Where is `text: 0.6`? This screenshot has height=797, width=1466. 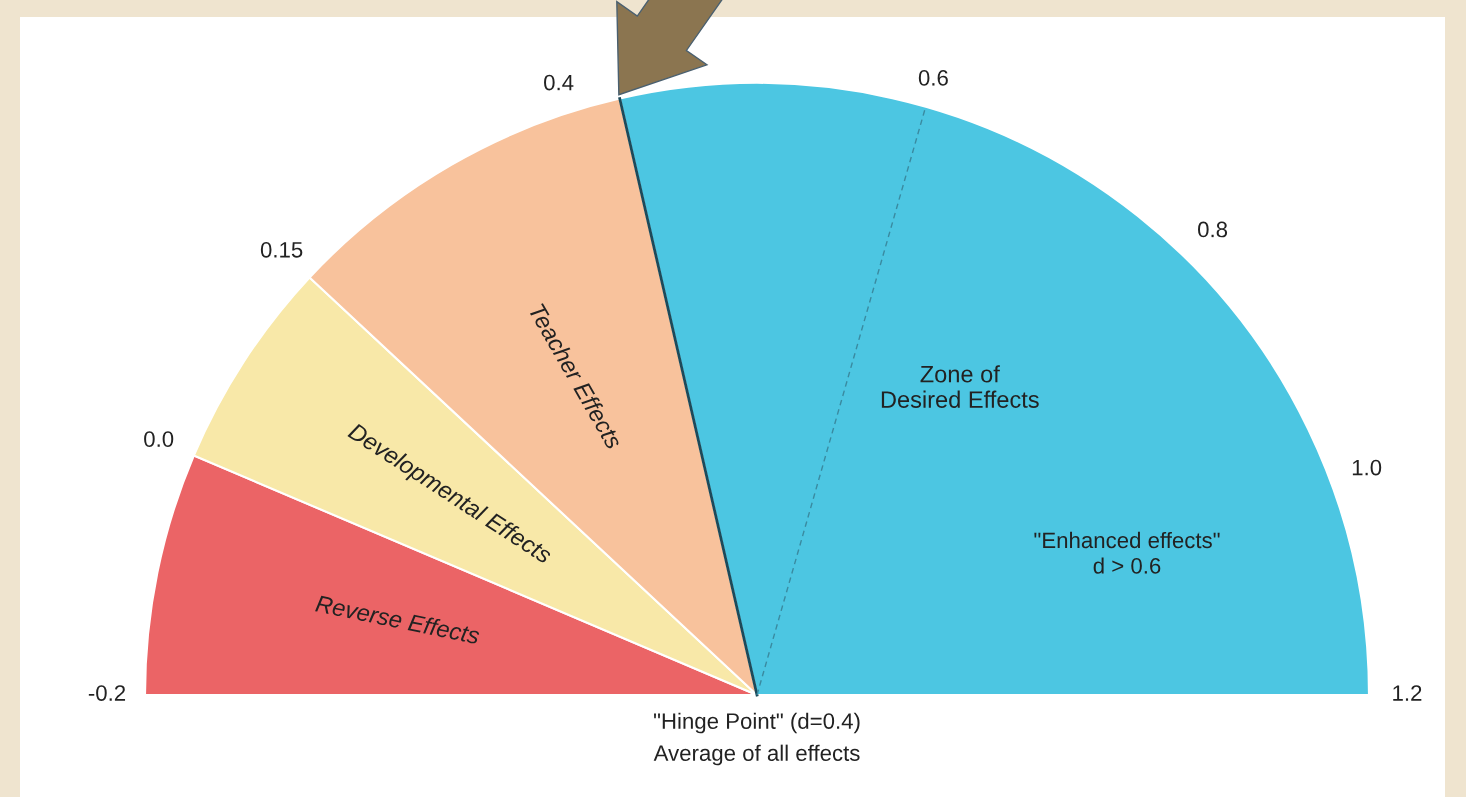
text: 0.6 is located at coordinates (933, 78).